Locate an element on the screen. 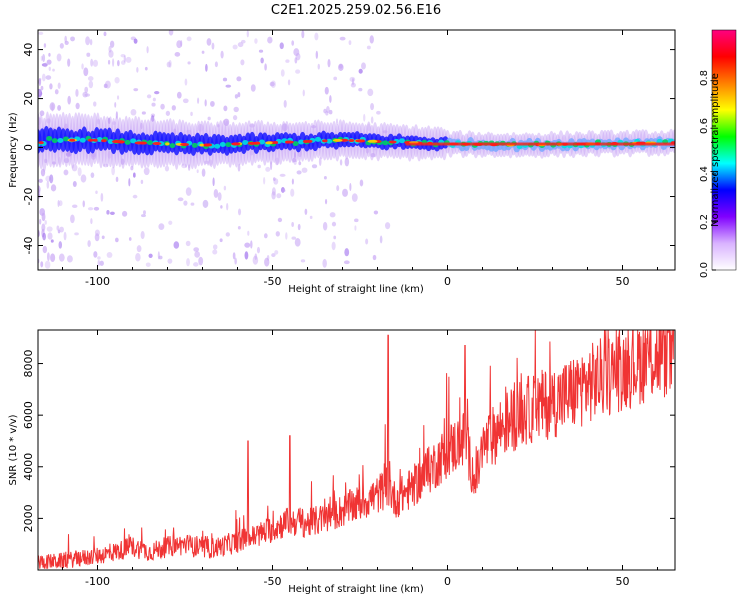 The height and width of the screenshot is (600, 750). snr-x-label: Height of straight line (km) is located at coordinates (356, 589).